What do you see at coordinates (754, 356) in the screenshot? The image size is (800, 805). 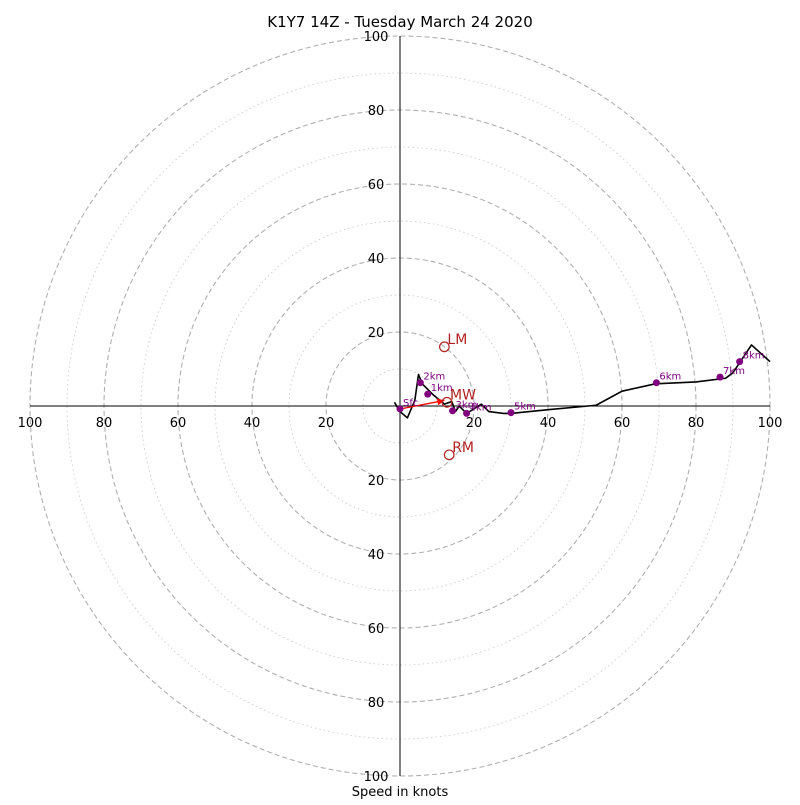 I see `height-label-8km: 8km` at bounding box center [754, 356].